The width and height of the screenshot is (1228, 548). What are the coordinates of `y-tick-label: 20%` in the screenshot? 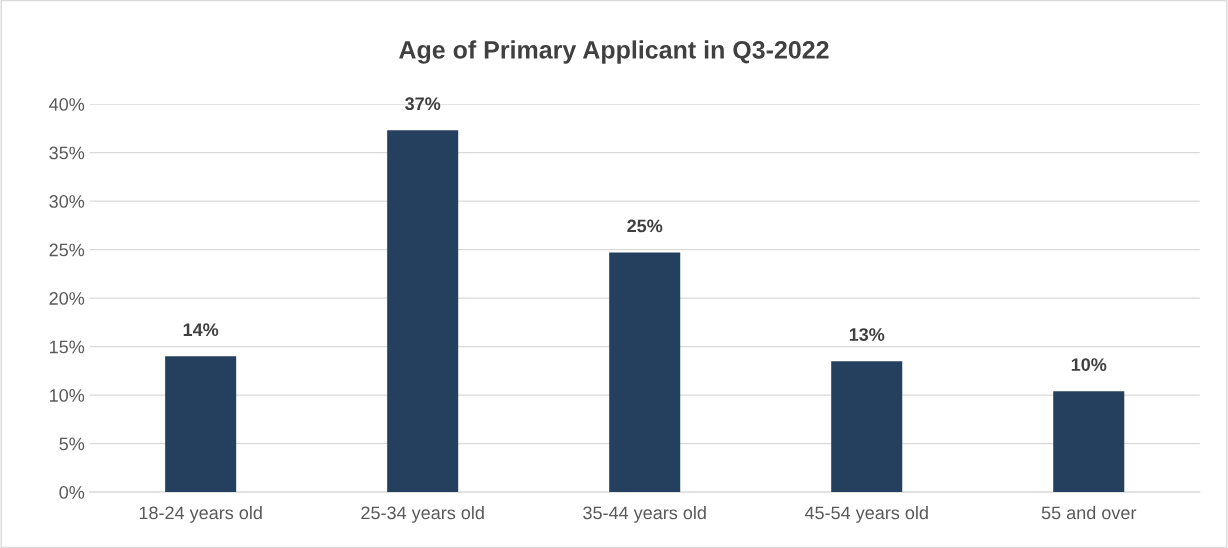 It's located at (67, 298).